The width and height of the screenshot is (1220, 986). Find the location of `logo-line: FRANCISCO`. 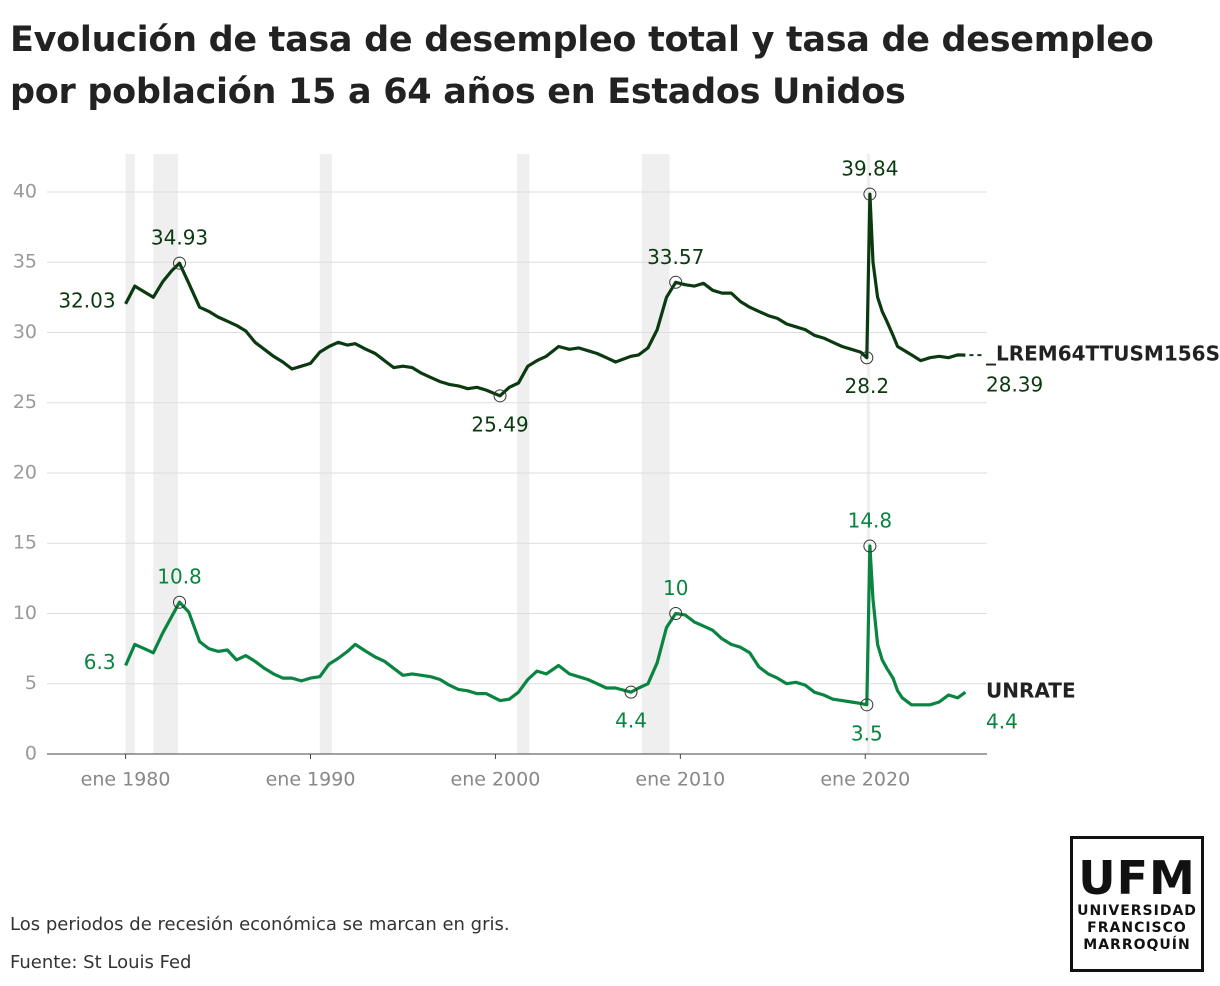

logo-line: FRANCISCO is located at coordinates (1137, 928).